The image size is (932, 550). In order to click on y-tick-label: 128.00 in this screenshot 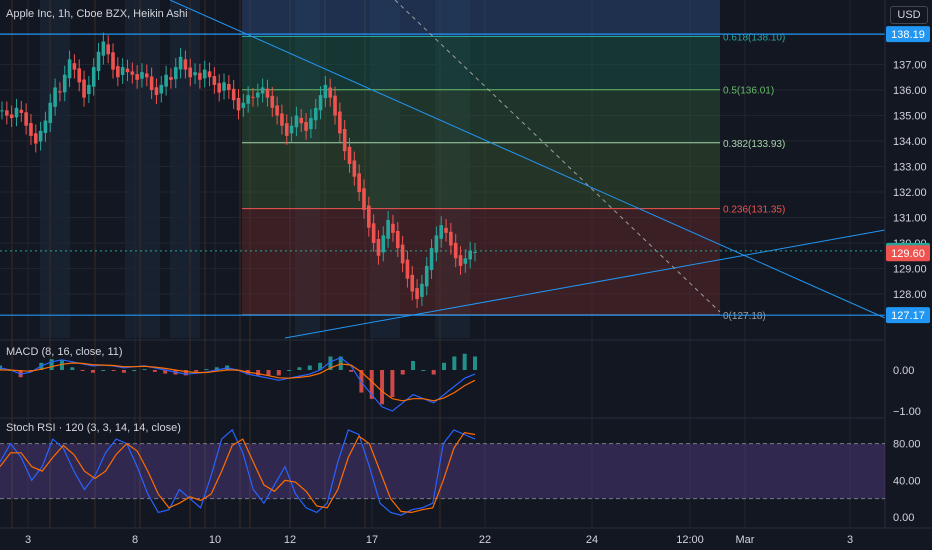, I will do `click(910, 295)`.